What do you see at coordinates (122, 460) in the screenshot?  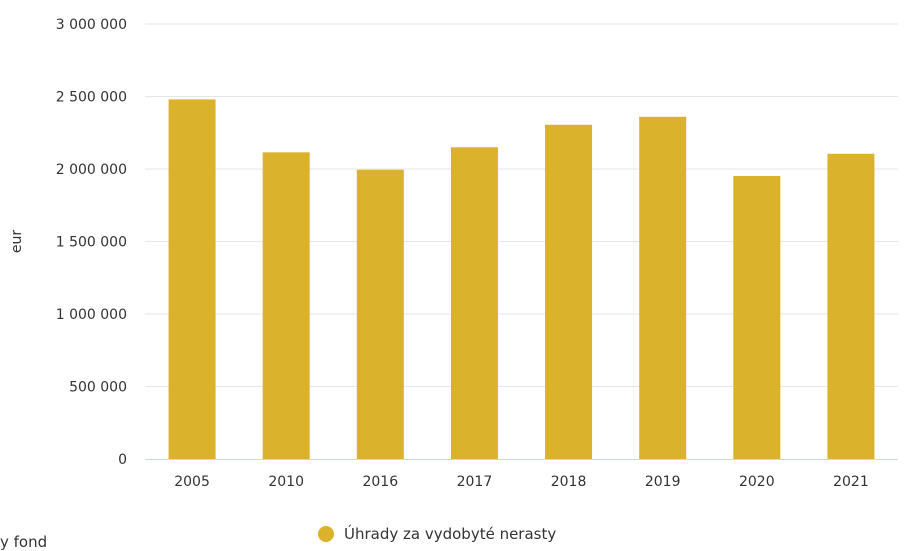 I see `y-tick-label: 0` at bounding box center [122, 460].